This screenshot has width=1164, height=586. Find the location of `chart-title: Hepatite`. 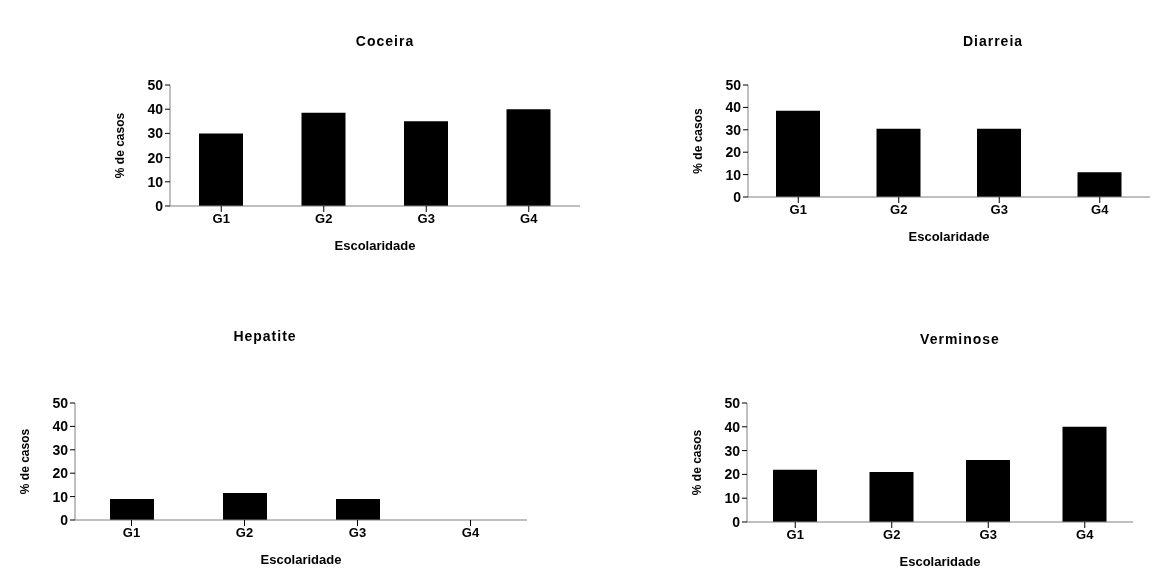

chart-title: Hepatite is located at coordinates (265, 336).